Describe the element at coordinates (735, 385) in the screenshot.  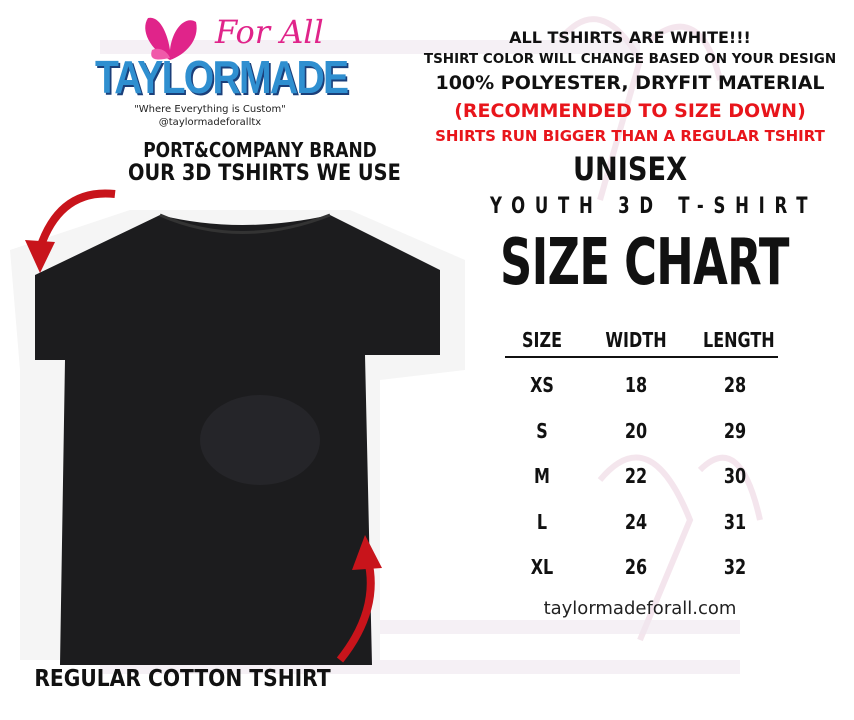
I see `length-cell: 28` at that location.